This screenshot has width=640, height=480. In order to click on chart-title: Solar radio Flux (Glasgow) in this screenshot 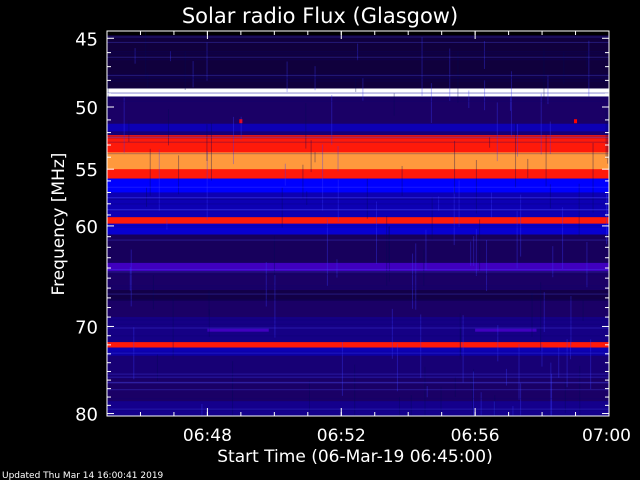, I will do `click(320, 16)`.